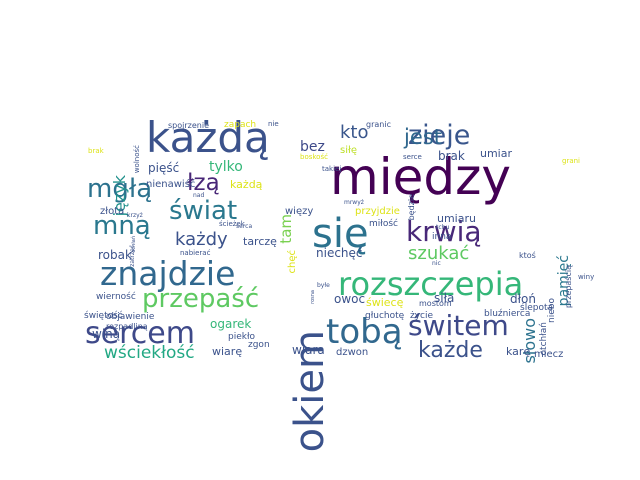 This screenshot has height=480, width=640. What do you see at coordinates (354, 202) in the screenshot?
I see `cloud-word: mrwyż` at bounding box center [354, 202].